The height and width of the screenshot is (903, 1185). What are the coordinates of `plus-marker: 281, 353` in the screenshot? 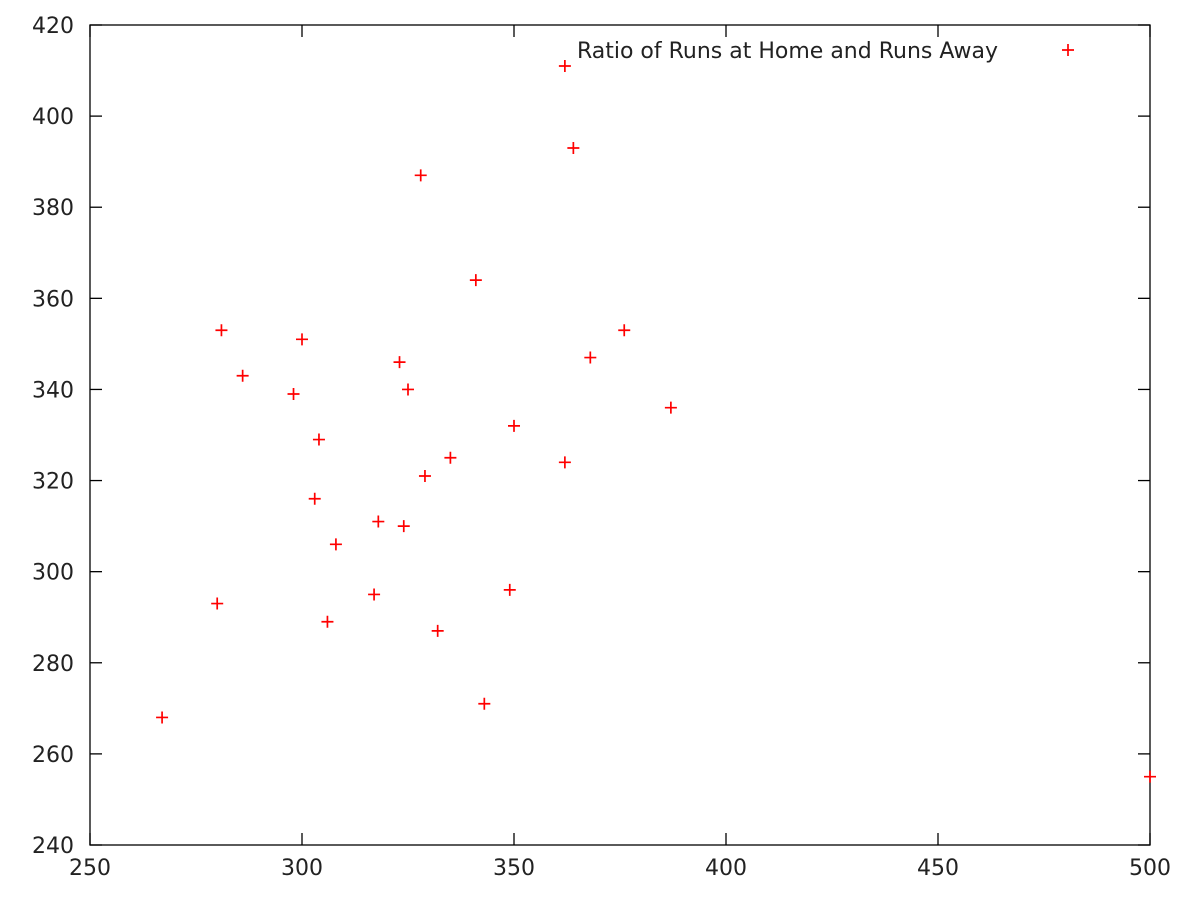 It's located at (221, 330).